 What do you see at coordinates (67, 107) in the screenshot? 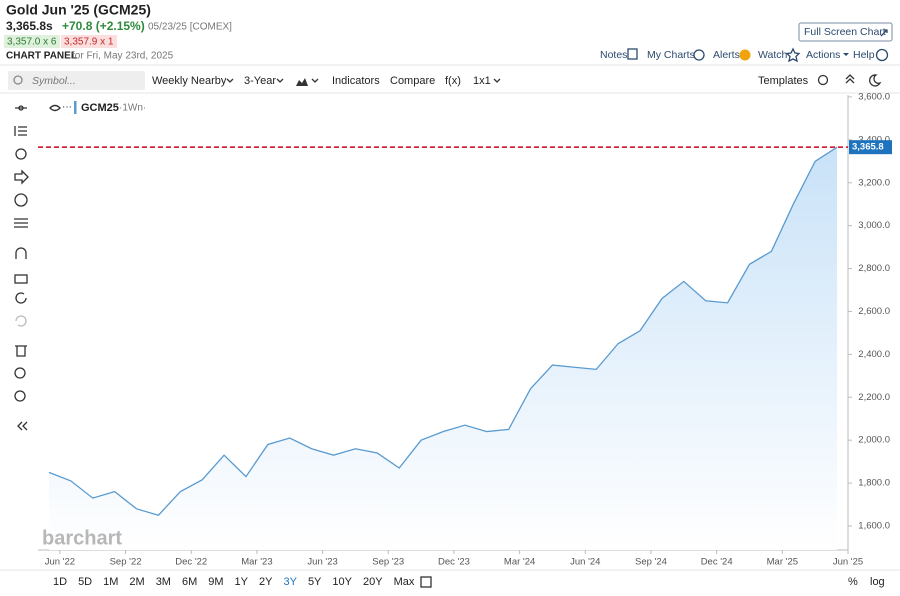
I see `legend-menu: ···` at bounding box center [67, 107].